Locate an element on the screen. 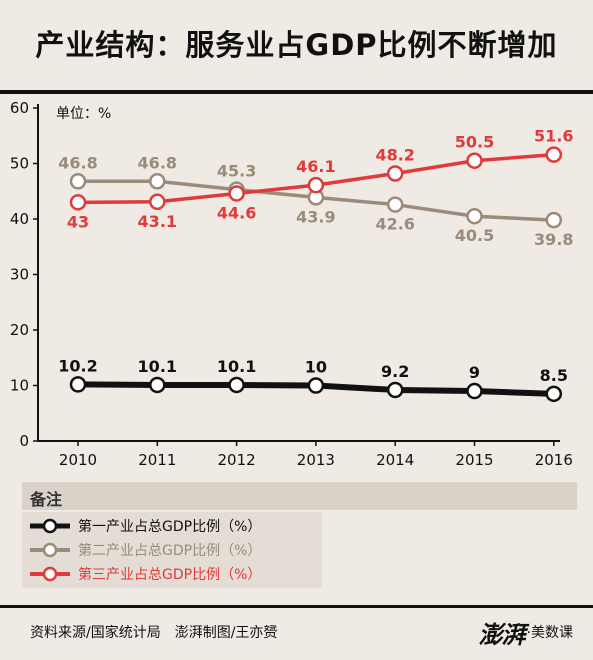 The width and height of the screenshot is (593, 660). legend-label-secondary: 第二产业占总GDP比例（%） is located at coordinates (170, 551).